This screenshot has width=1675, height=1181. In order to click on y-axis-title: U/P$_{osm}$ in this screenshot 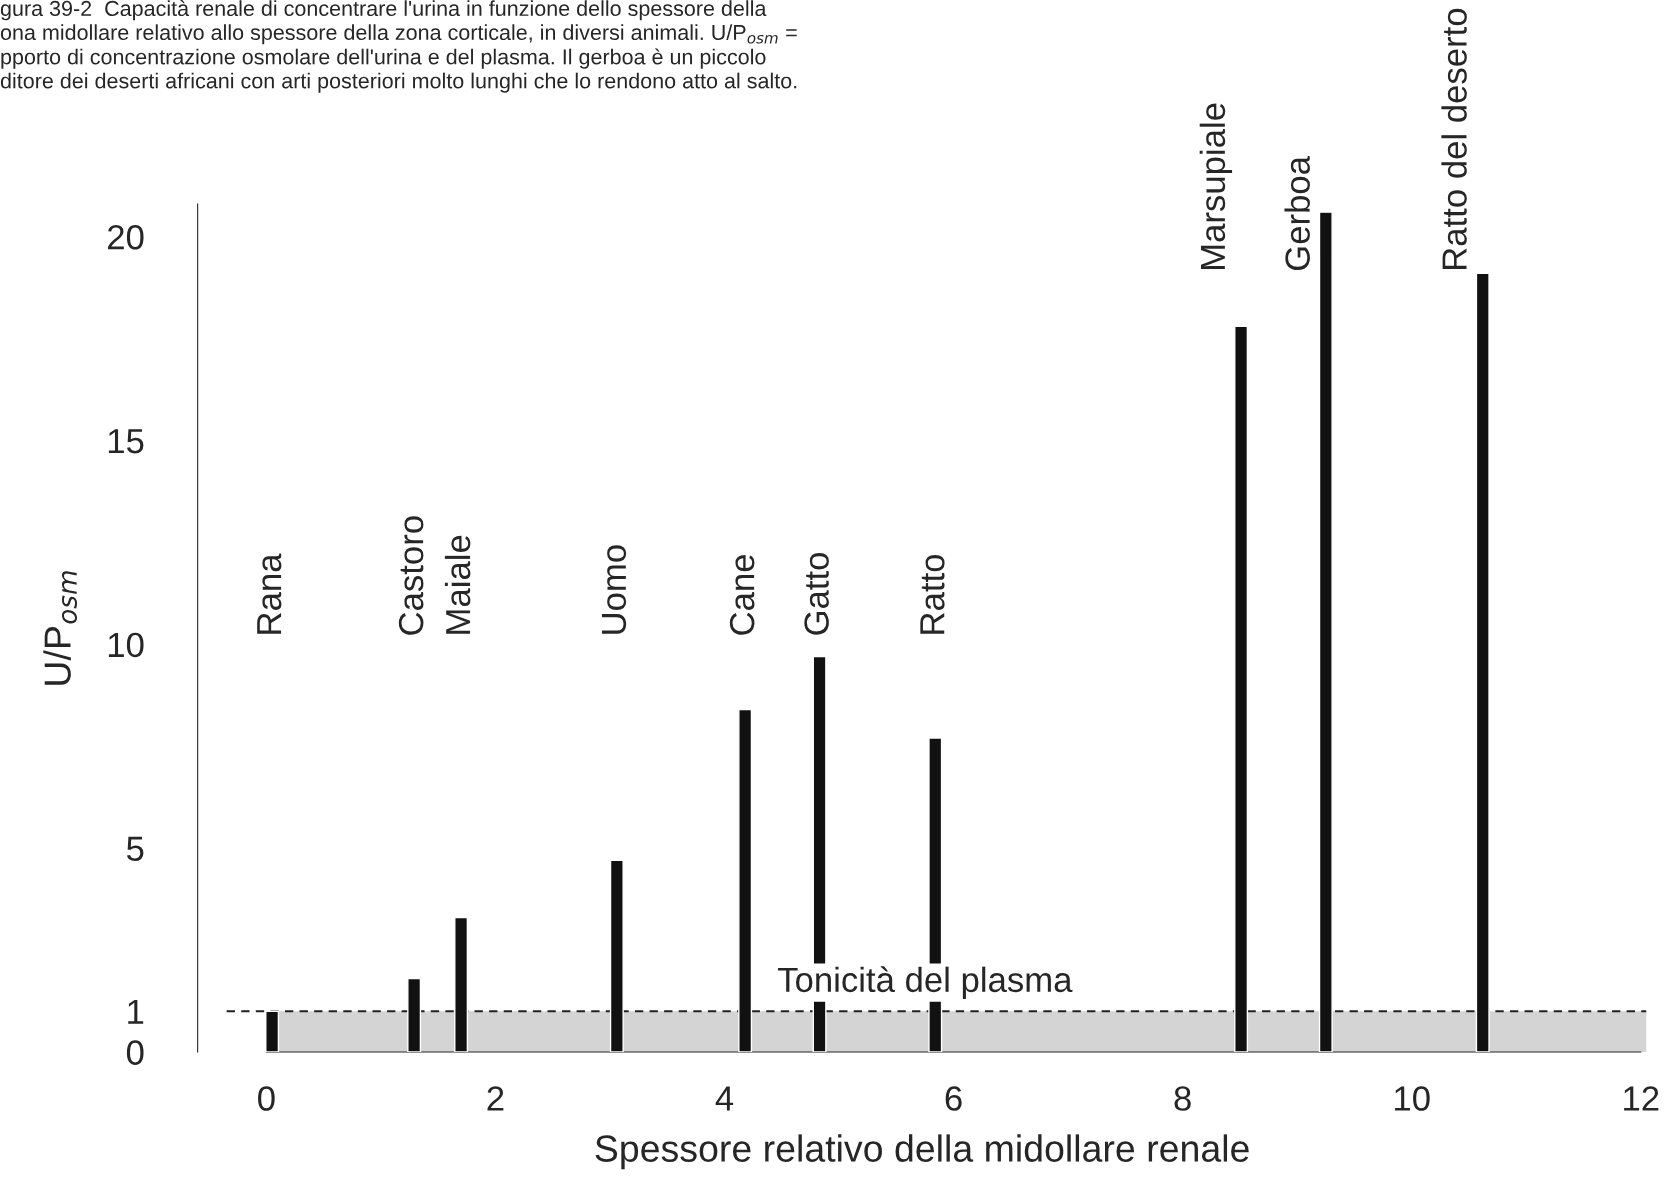, I will do `click(60, 628)`.